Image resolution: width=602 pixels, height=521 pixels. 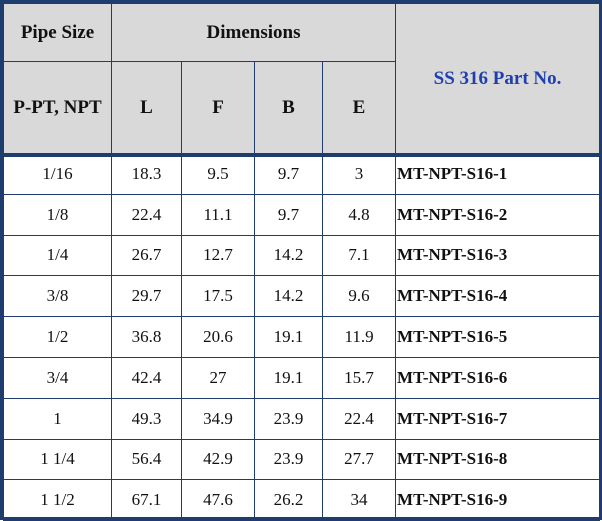 What do you see at coordinates (146, 459) in the screenshot?
I see `l-cell: 56.4` at bounding box center [146, 459].